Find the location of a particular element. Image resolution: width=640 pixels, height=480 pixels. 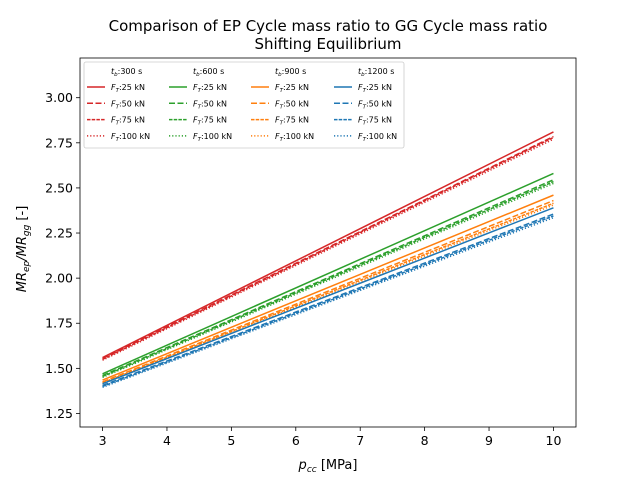

legend-column-header: tb:1200 s is located at coordinates (376, 72).